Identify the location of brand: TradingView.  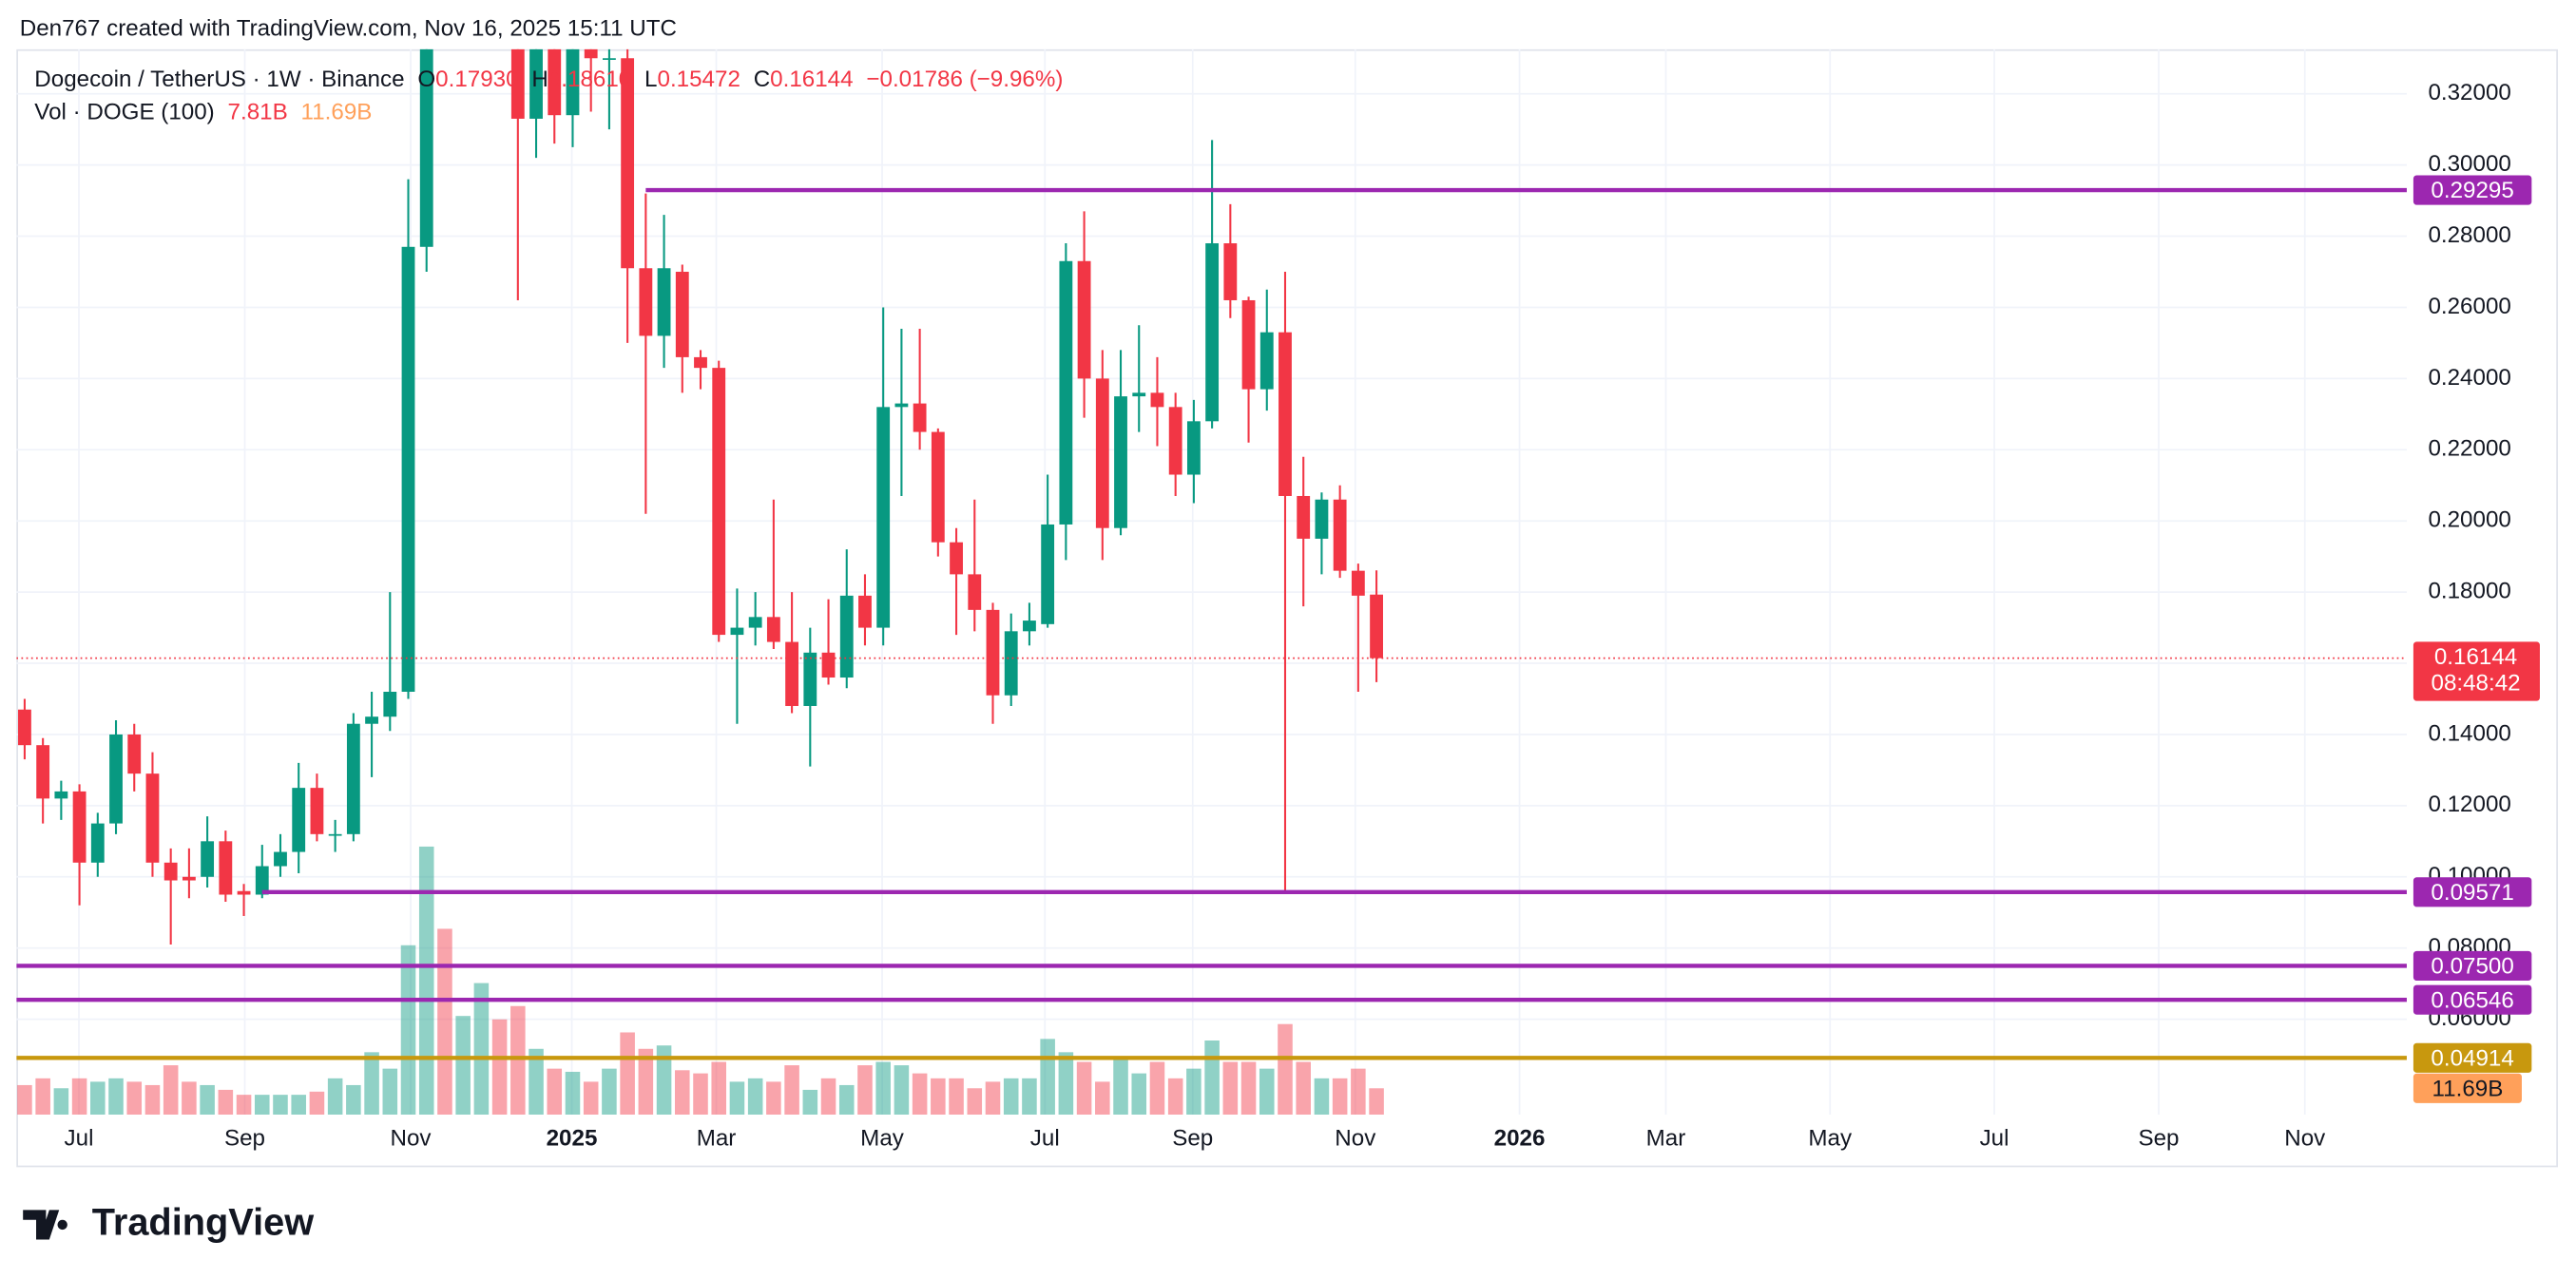
(204, 1222).